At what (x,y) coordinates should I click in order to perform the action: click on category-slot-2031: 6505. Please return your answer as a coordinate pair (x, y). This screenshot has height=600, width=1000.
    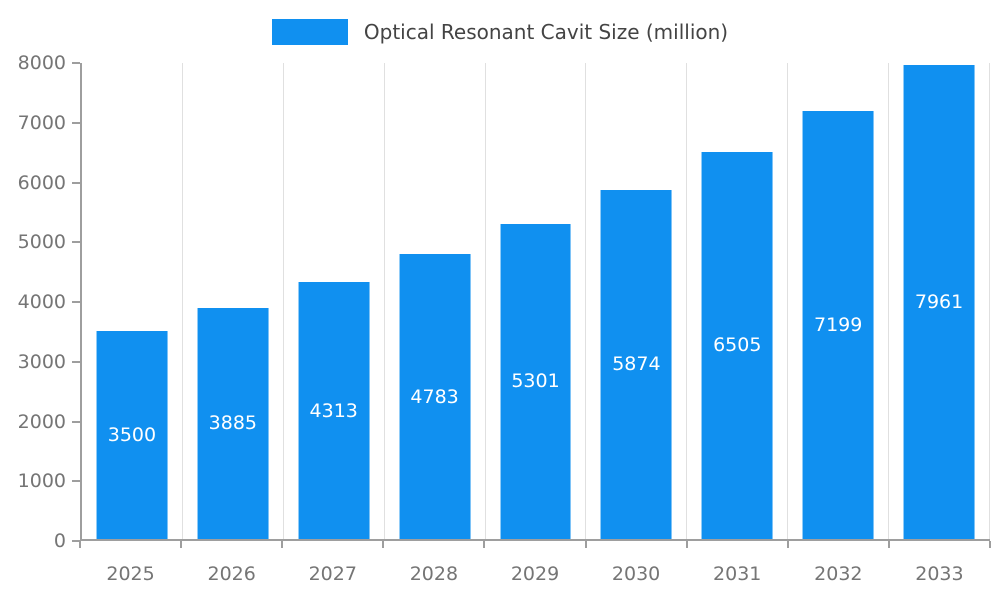
    Looking at the image, I should click on (738, 301).